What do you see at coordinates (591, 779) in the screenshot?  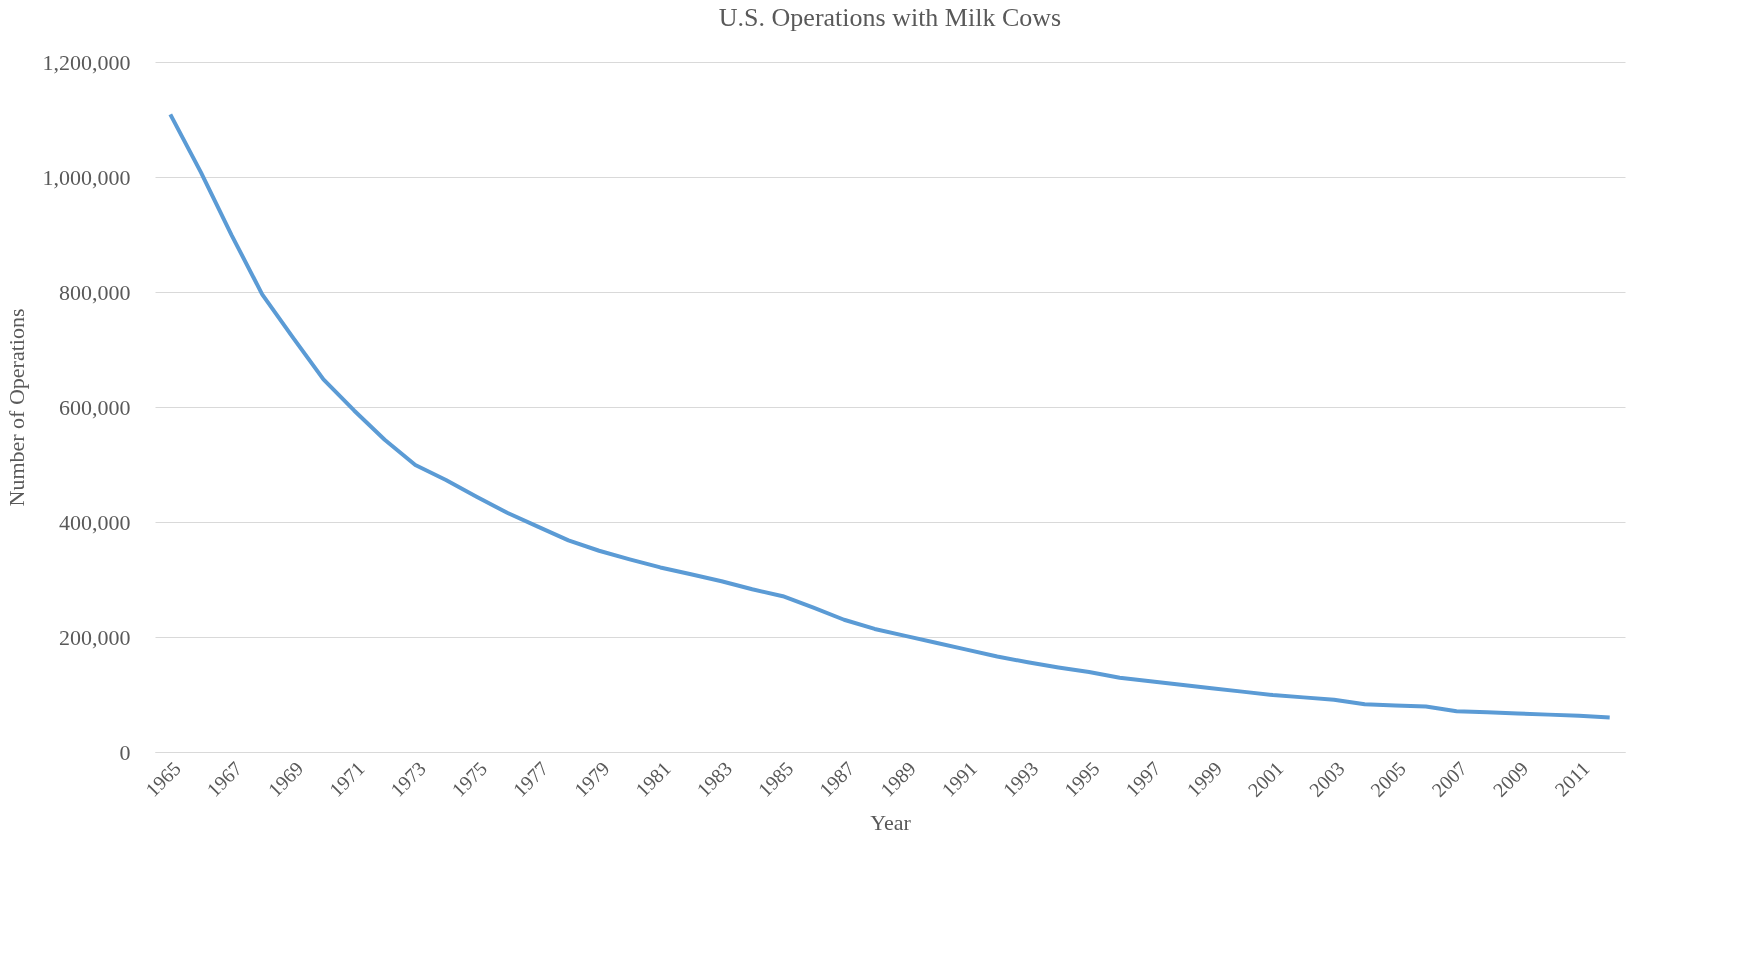 I see `x-tick-label: 1979` at bounding box center [591, 779].